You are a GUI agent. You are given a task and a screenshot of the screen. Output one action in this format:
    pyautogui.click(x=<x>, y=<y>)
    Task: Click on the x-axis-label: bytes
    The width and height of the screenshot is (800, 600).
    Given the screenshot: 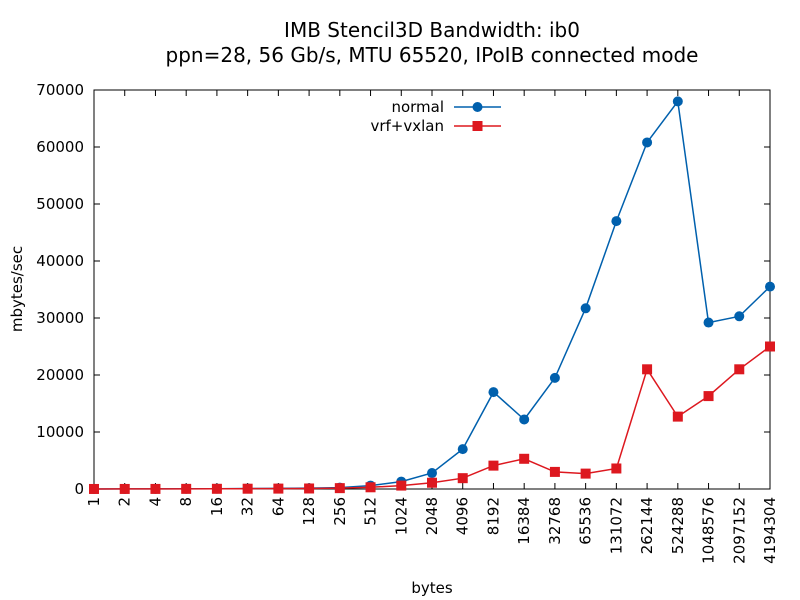 What is the action you would take?
    pyautogui.click(x=432, y=588)
    